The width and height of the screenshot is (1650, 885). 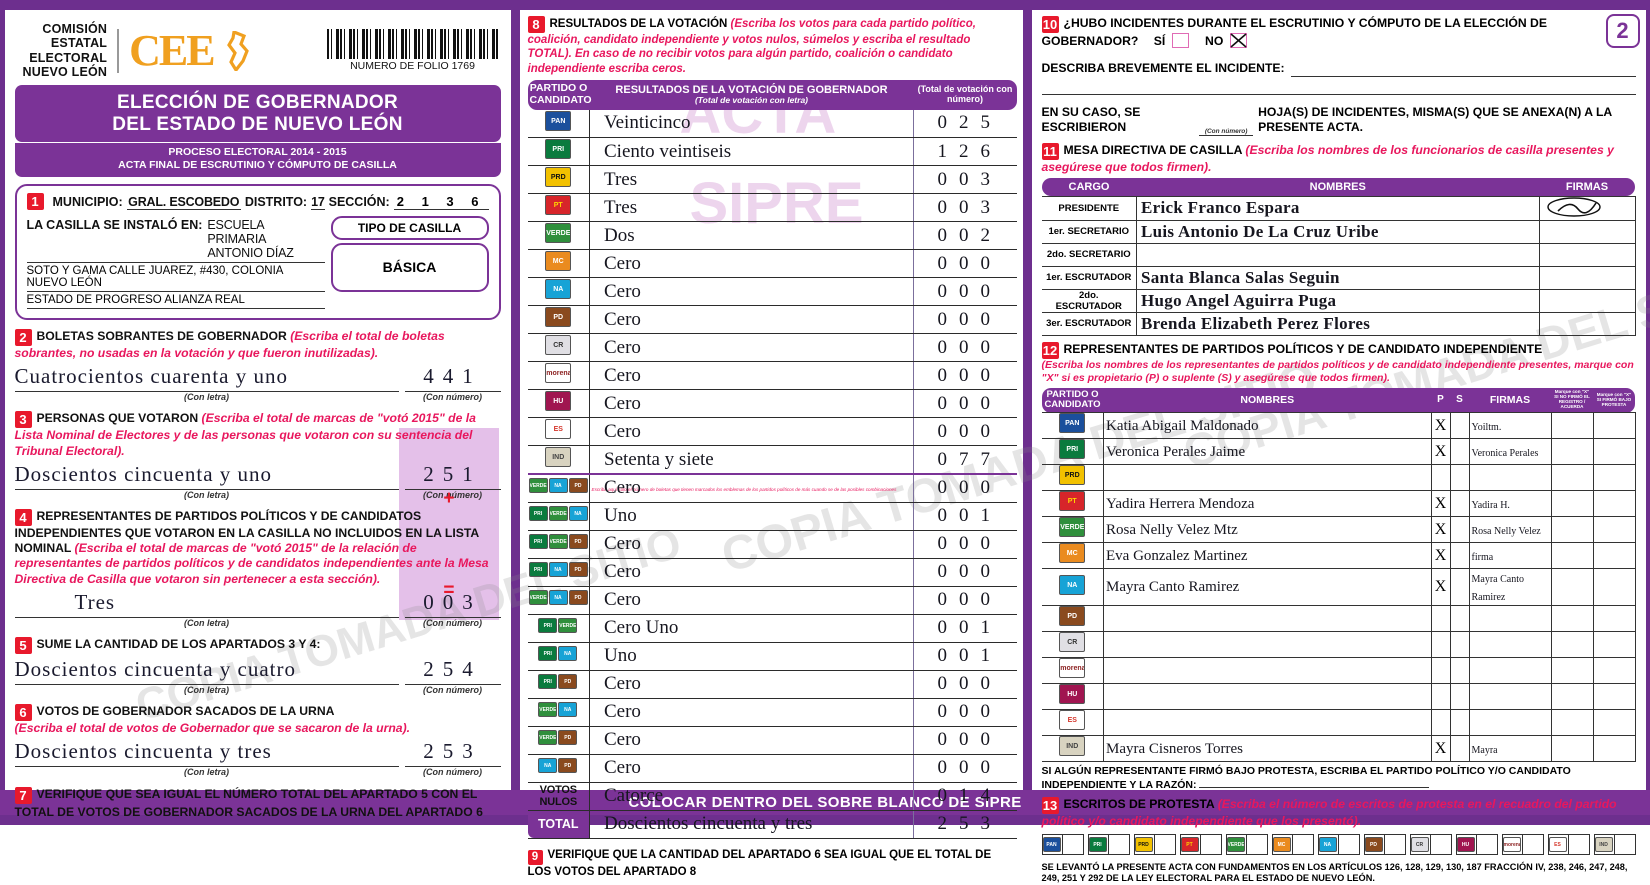 I want to click on rep-nombre: Veronica Perales Jaime, so click(x=1268, y=452).